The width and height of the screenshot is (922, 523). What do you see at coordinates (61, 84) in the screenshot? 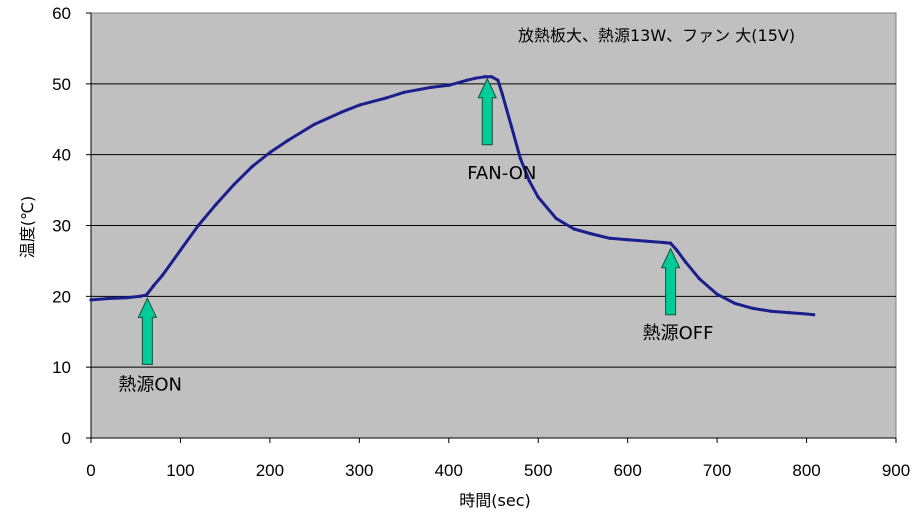
I see `y-tick-label: 50` at bounding box center [61, 84].